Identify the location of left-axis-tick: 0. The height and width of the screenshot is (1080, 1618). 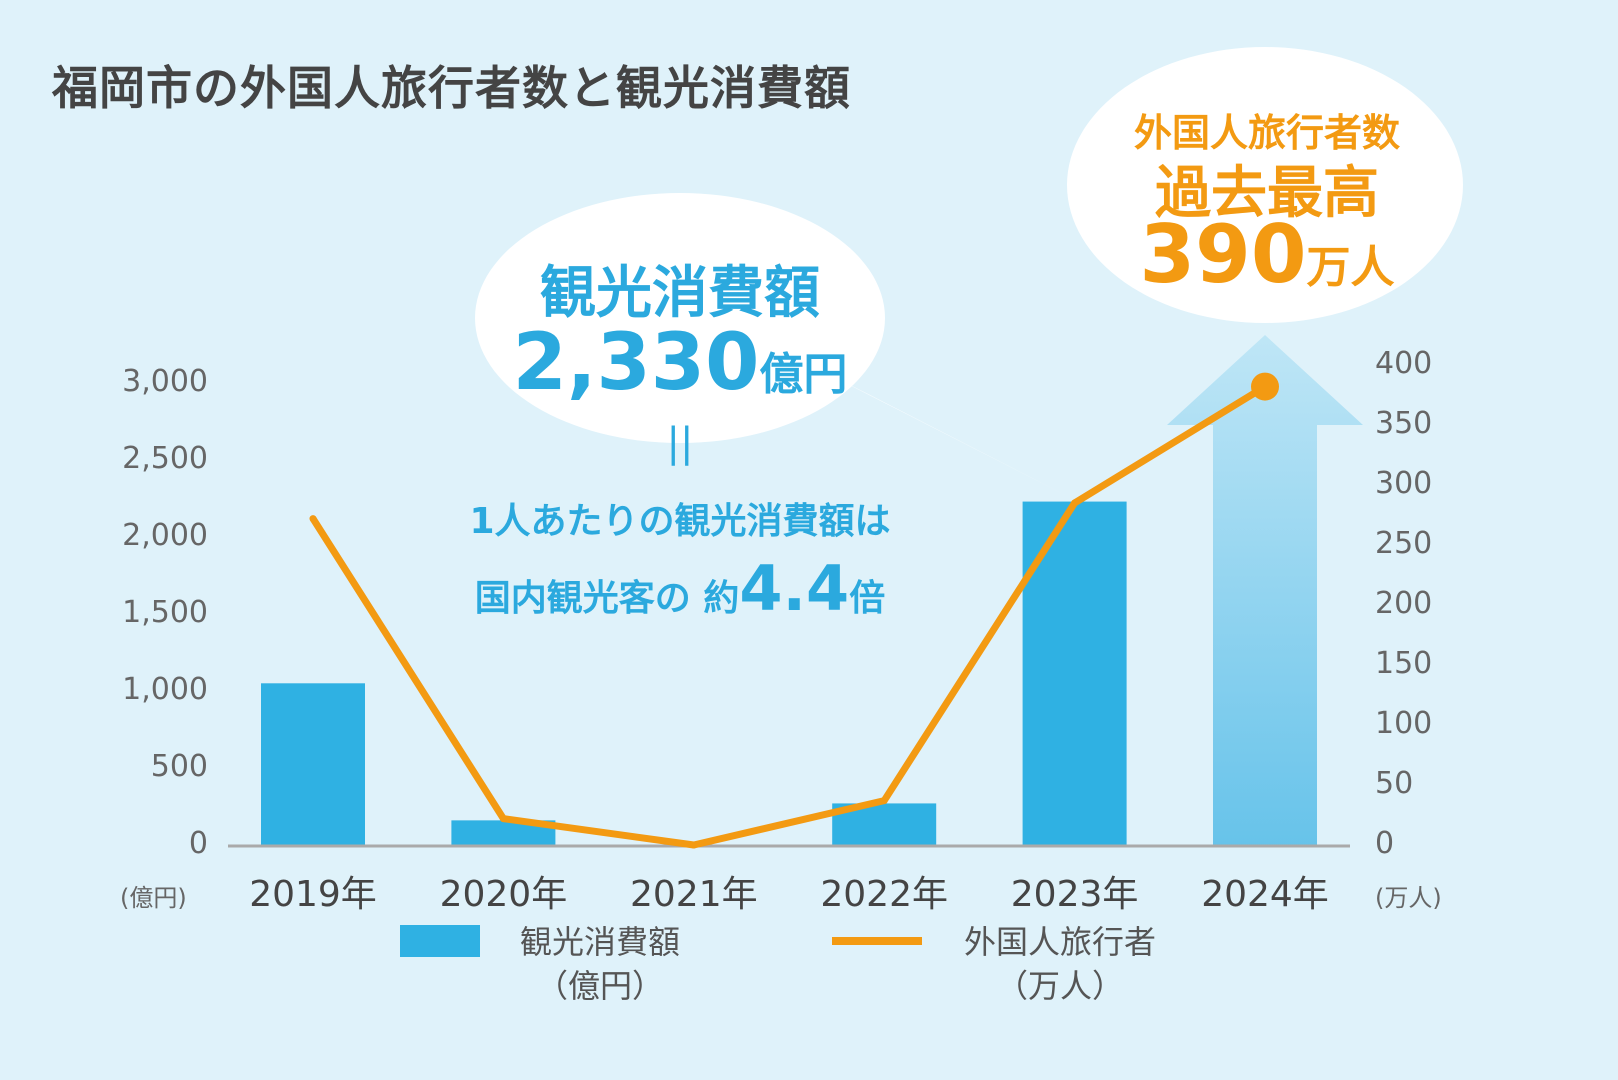
(198, 843).